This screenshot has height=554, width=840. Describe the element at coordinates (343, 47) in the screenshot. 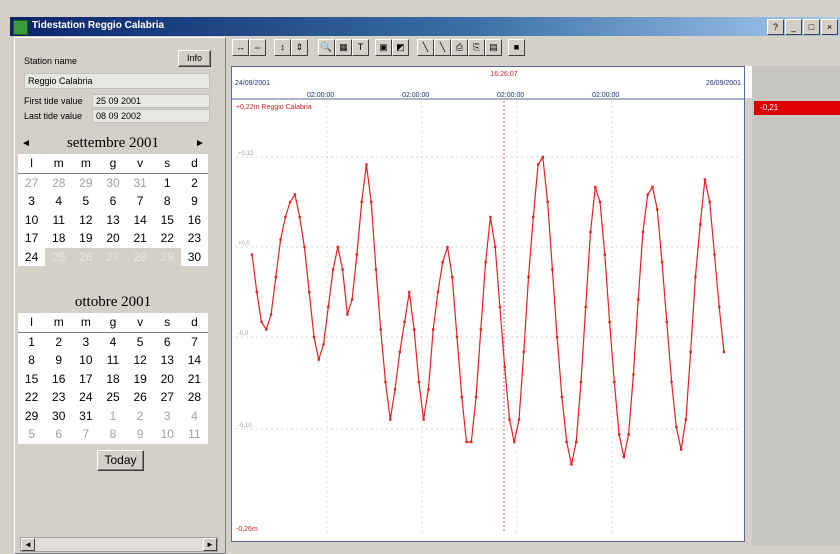

I see `zoom-area-icon: ▦` at that location.